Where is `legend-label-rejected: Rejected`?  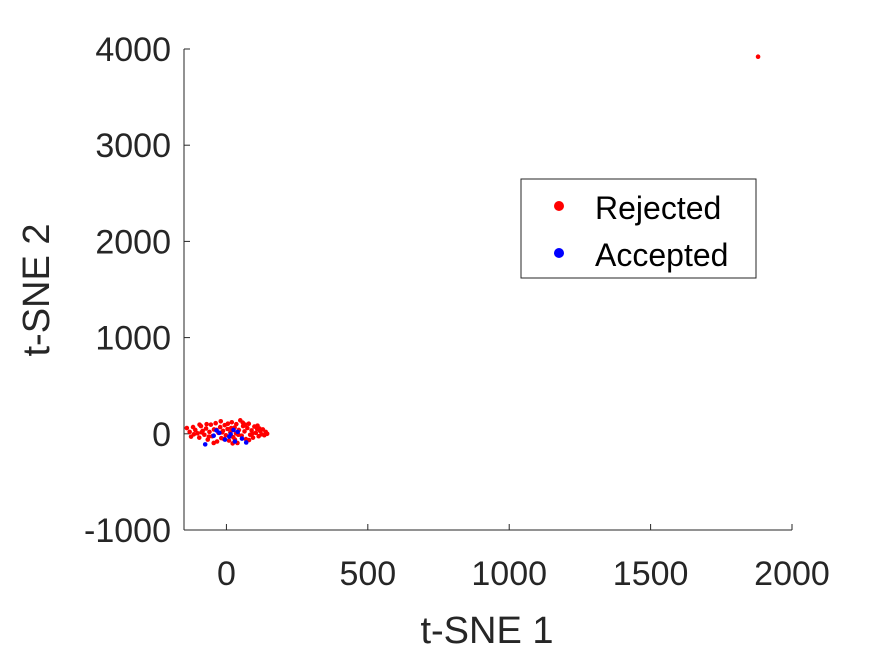 legend-label-rejected: Rejected is located at coordinates (658, 208).